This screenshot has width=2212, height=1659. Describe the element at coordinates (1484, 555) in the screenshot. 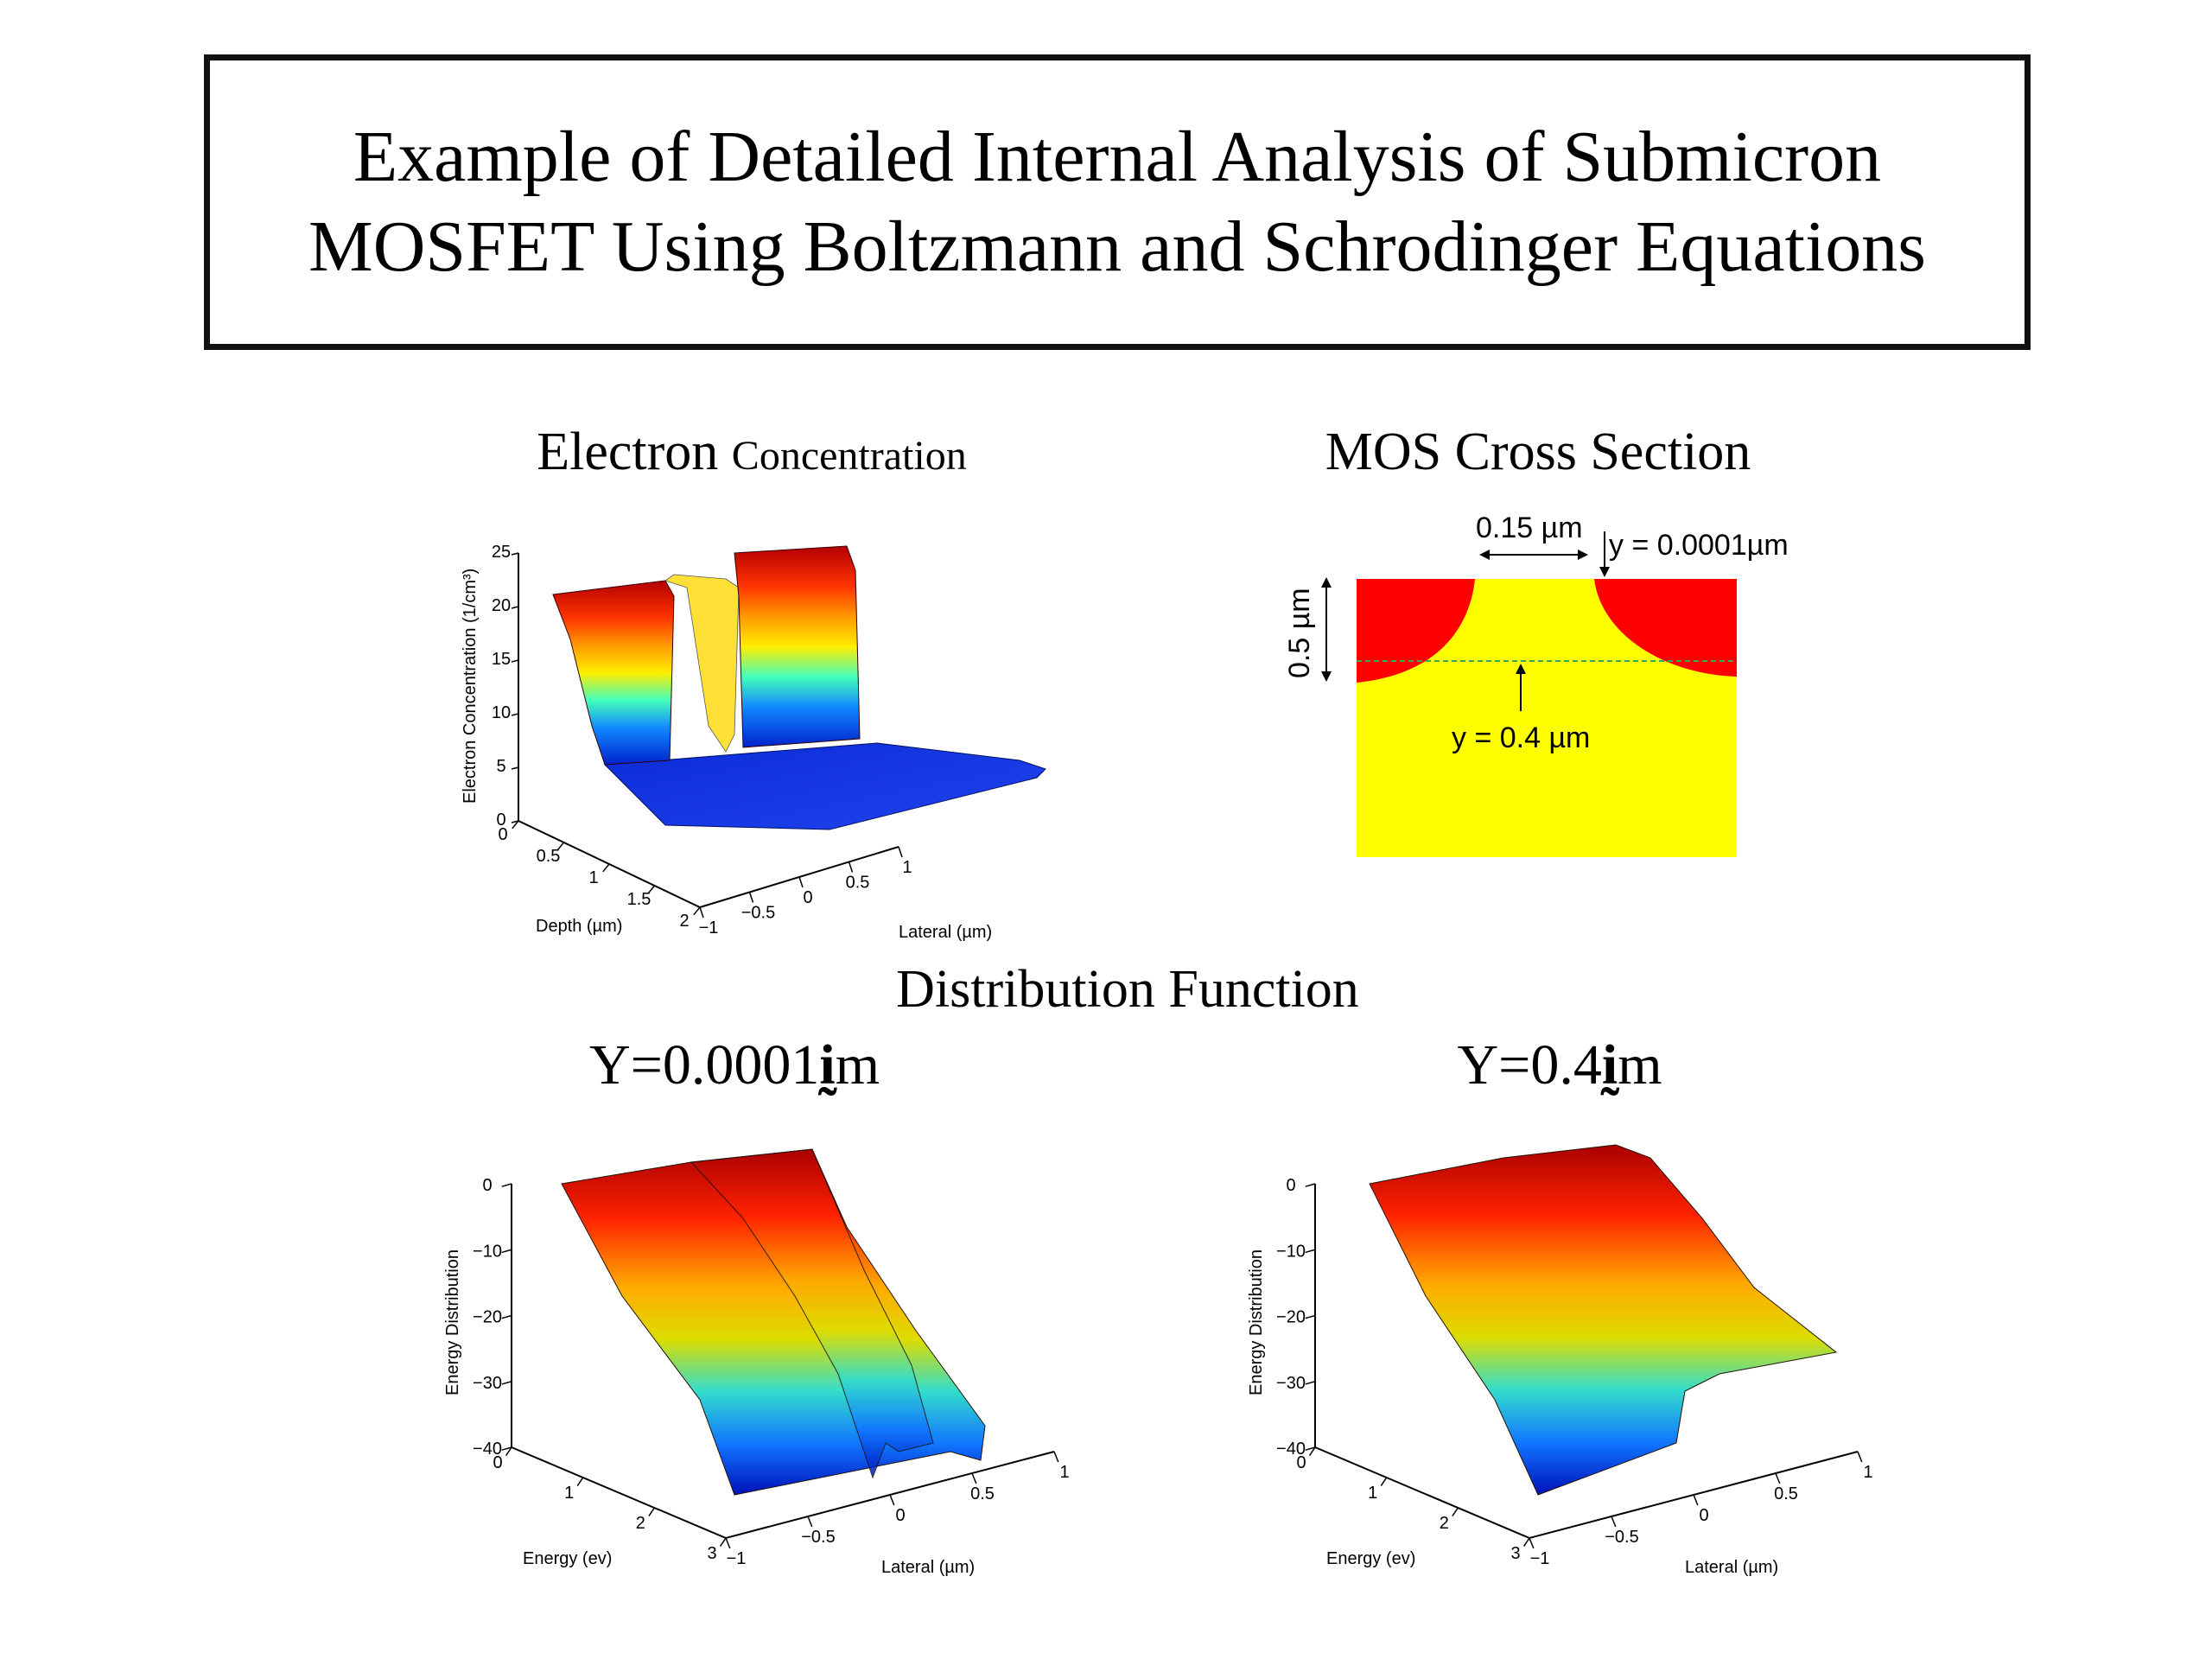

I see `arrow-left-icon` at that location.